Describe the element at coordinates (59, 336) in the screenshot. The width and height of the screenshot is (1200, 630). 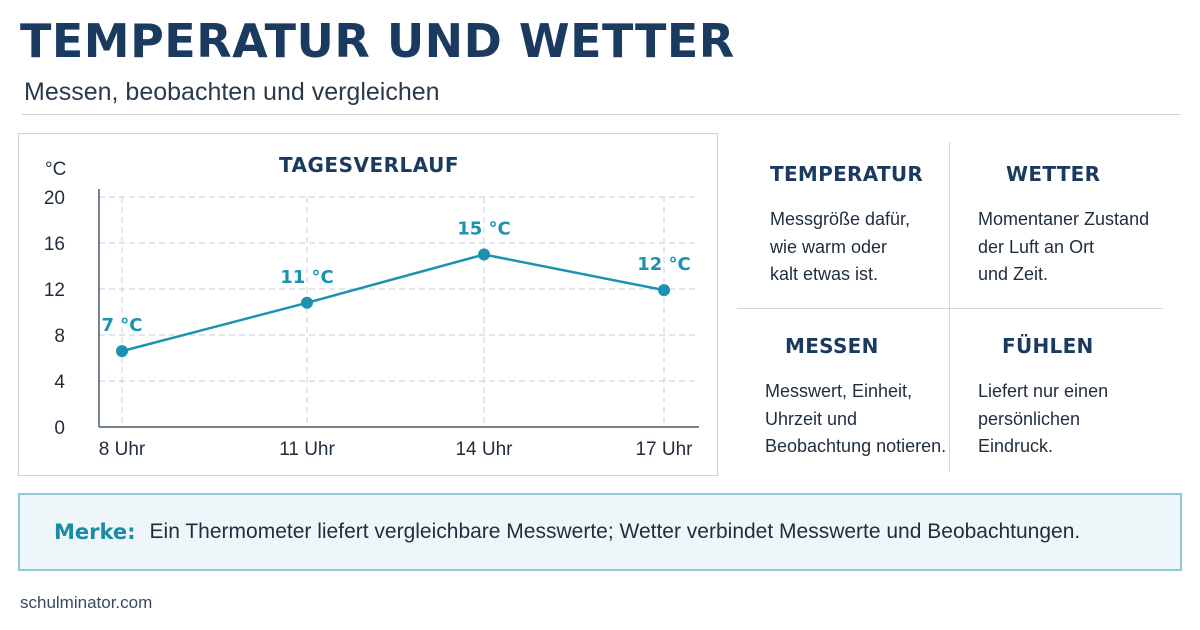
I see `y-tick-label: 8` at that location.